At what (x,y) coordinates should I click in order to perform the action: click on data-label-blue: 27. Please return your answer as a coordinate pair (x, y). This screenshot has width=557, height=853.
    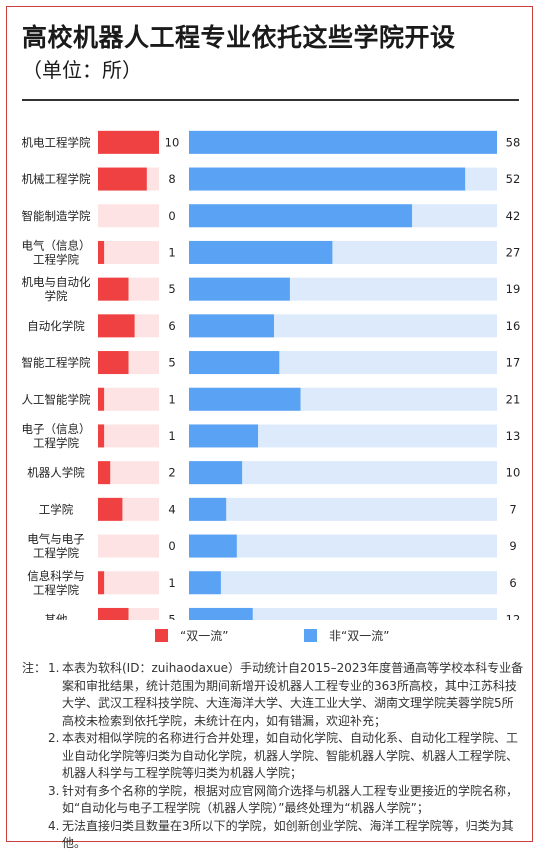
    Looking at the image, I should click on (513, 252).